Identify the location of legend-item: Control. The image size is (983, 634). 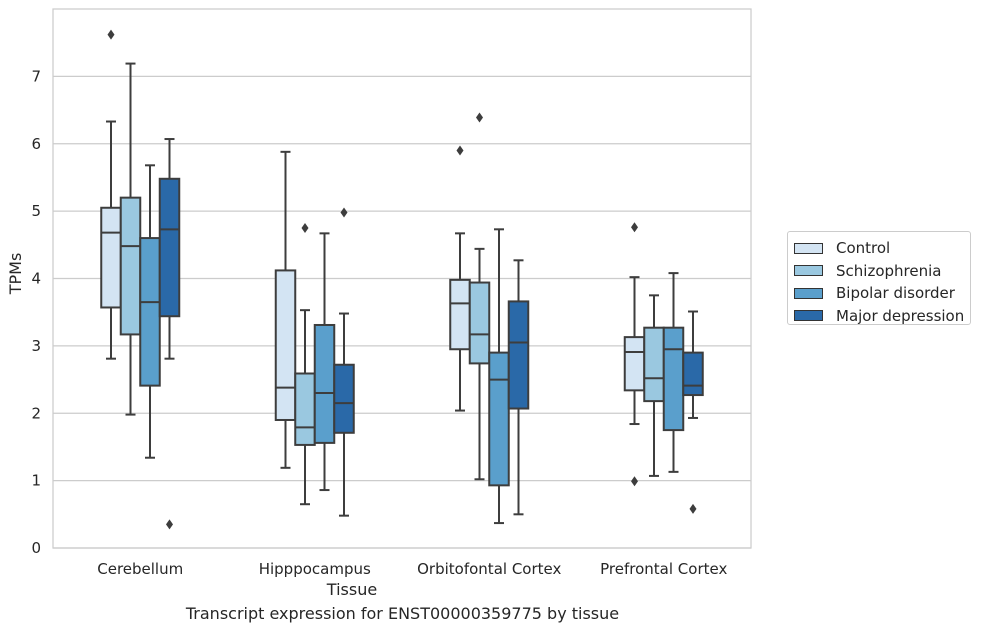
(882, 248).